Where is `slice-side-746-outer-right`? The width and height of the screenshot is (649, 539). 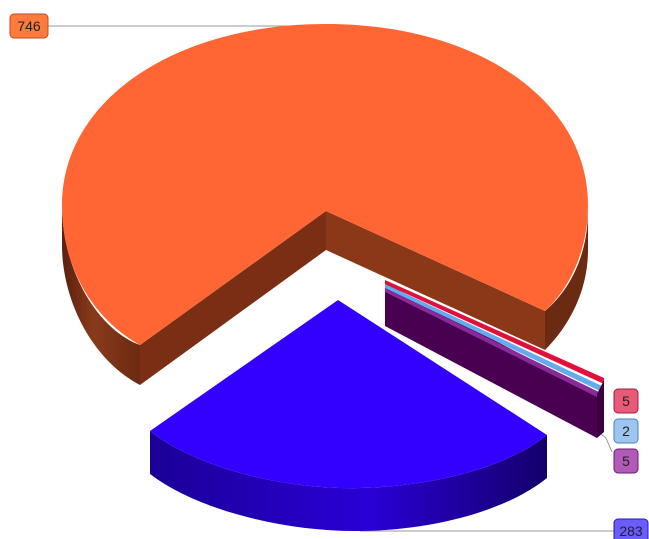
slice-side-746-outer-right is located at coordinates (566, 280).